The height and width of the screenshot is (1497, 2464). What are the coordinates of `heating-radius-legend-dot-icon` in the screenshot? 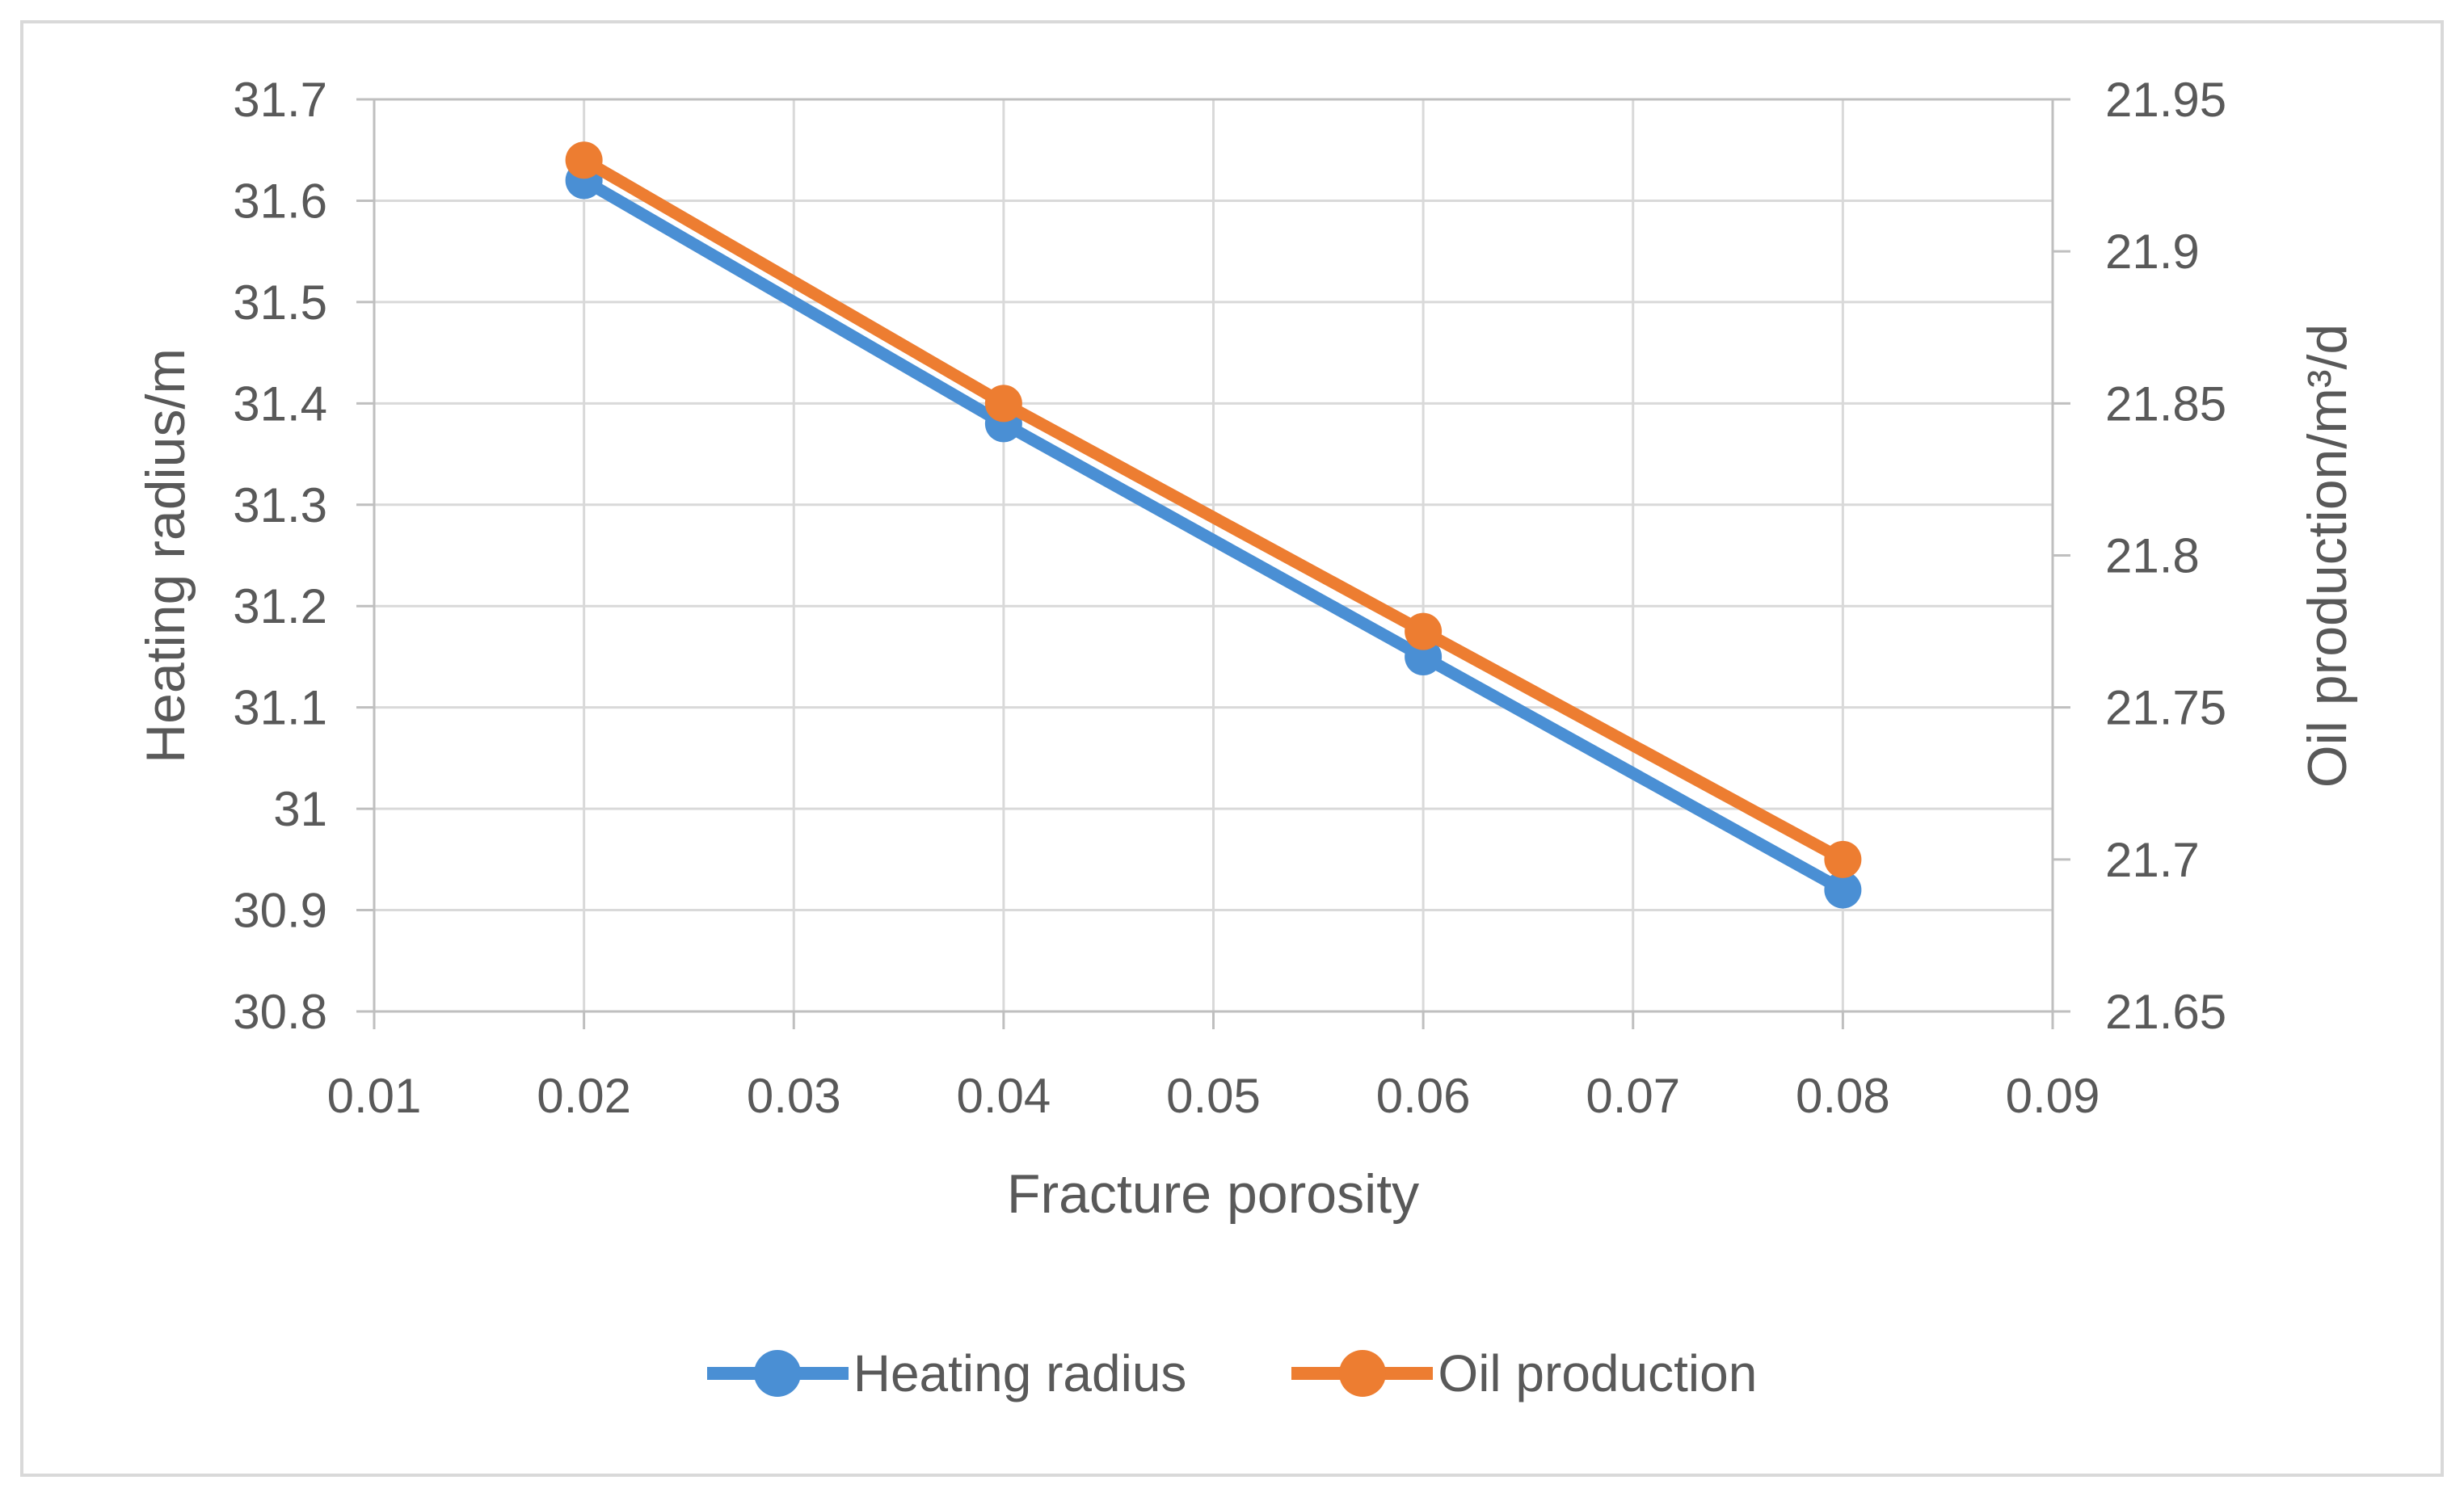 It's located at (778, 1373).